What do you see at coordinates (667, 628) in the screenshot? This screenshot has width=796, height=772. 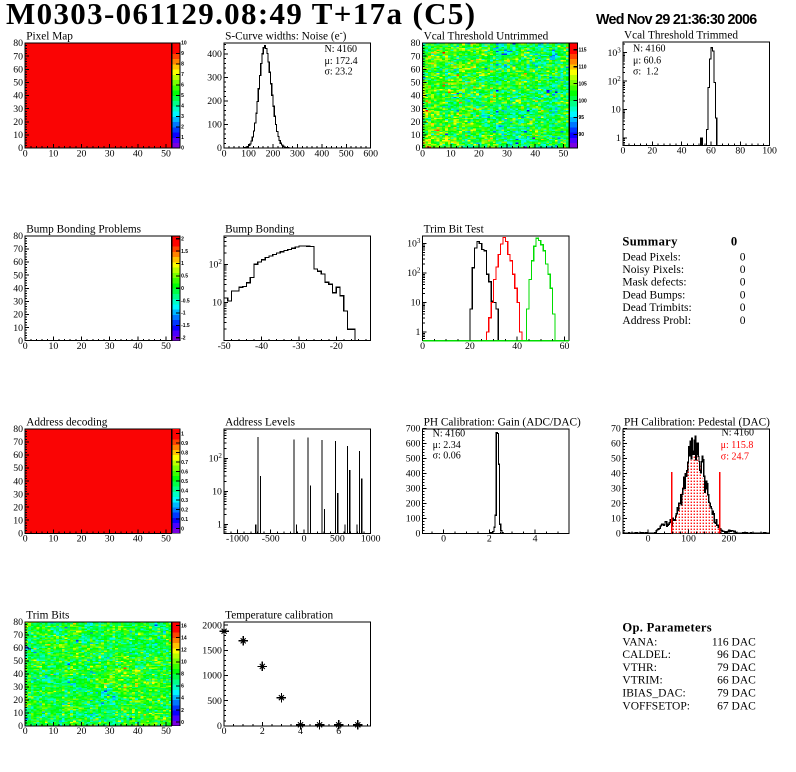 I see `svg-text: Op. Parameters` at bounding box center [667, 628].